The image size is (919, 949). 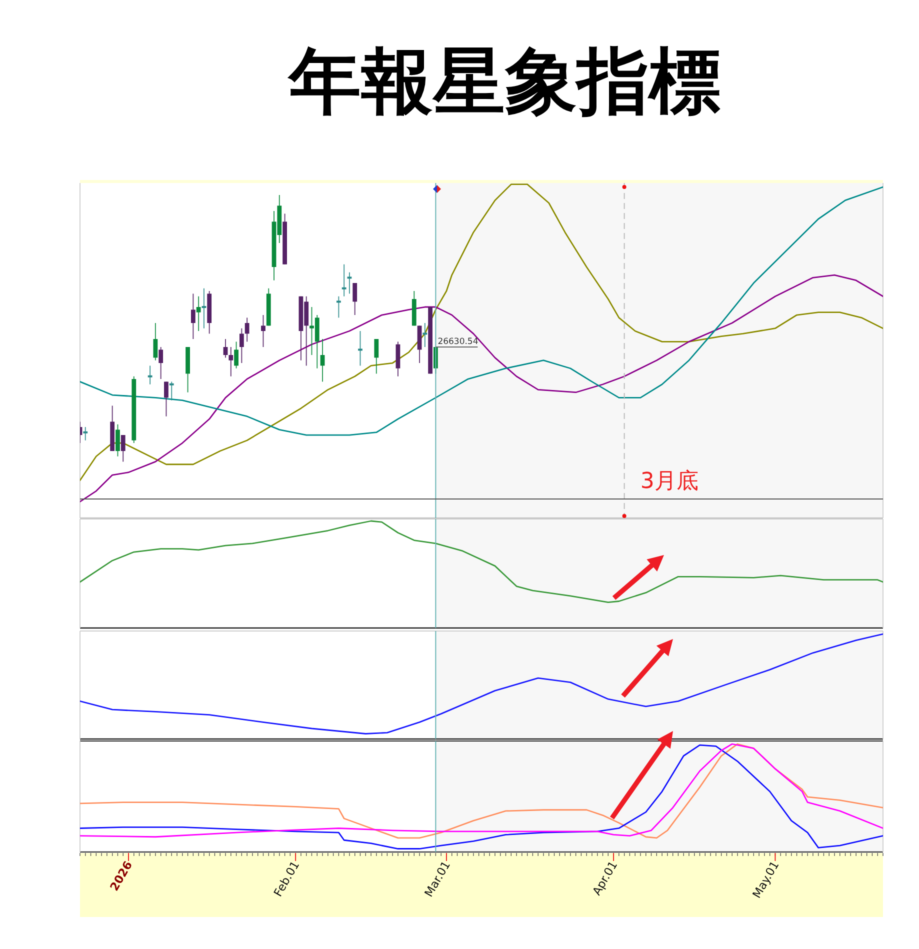 What do you see at coordinates (669, 481) in the screenshot?
I see `ref-line-label: 3月底` at bounding box center [669, 481].